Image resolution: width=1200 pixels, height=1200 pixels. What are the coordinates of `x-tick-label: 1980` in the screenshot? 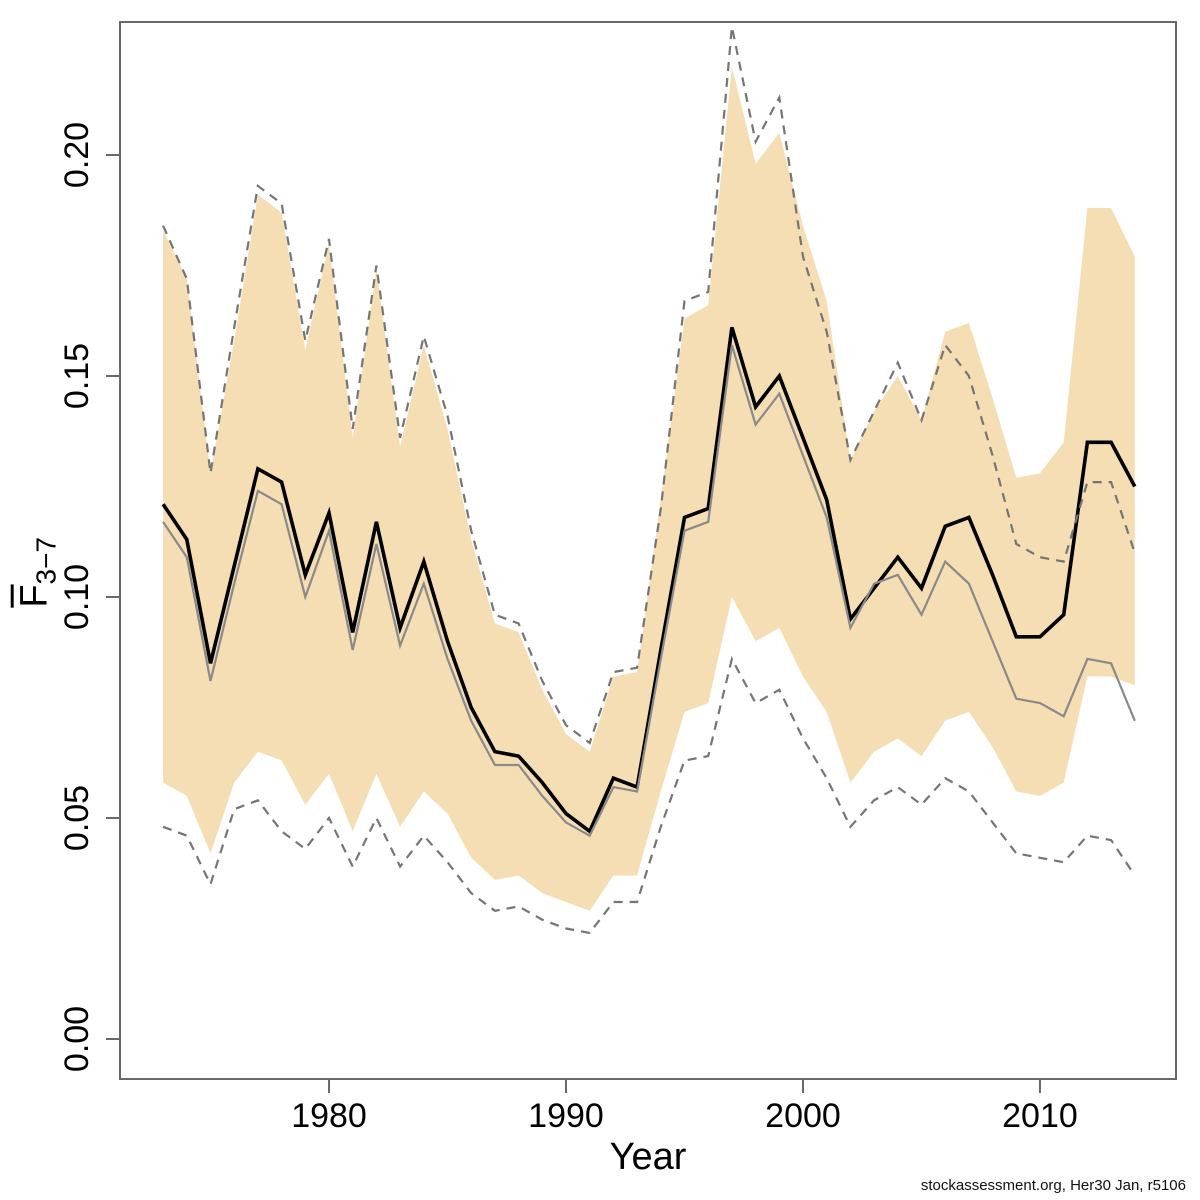 It's located at (329, 1116).